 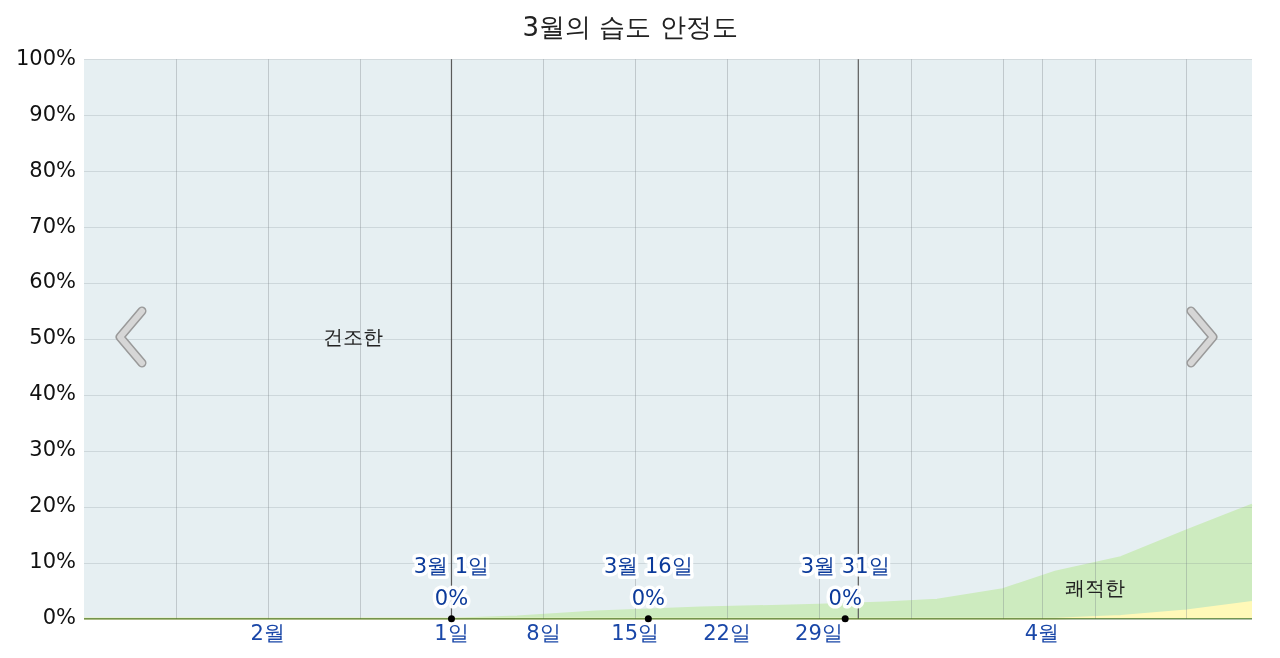 What do you see at coordinates (352, 337) in the screenshot?
I see `band-label: 건조한` at bounding box center [352, 337].